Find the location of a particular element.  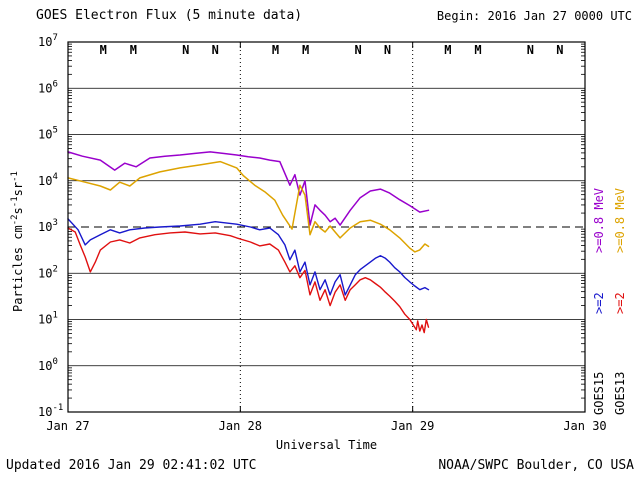

chart-title: GOES Electron Flux (5 minute data) is located at coordinates (169, 15).